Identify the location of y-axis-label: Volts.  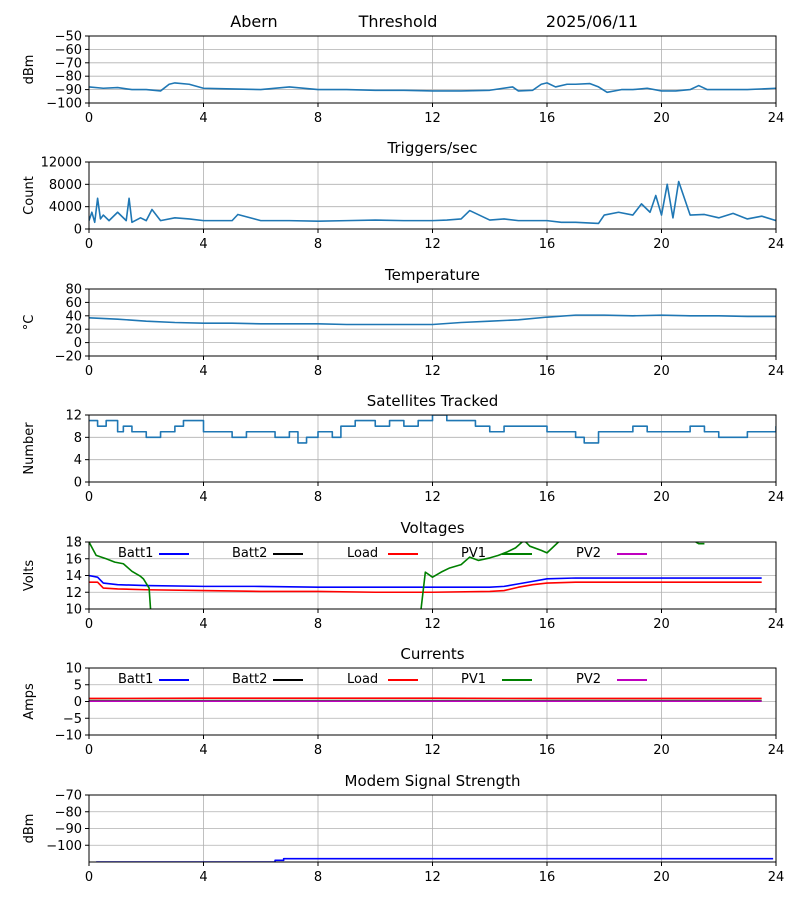
(29, 576).